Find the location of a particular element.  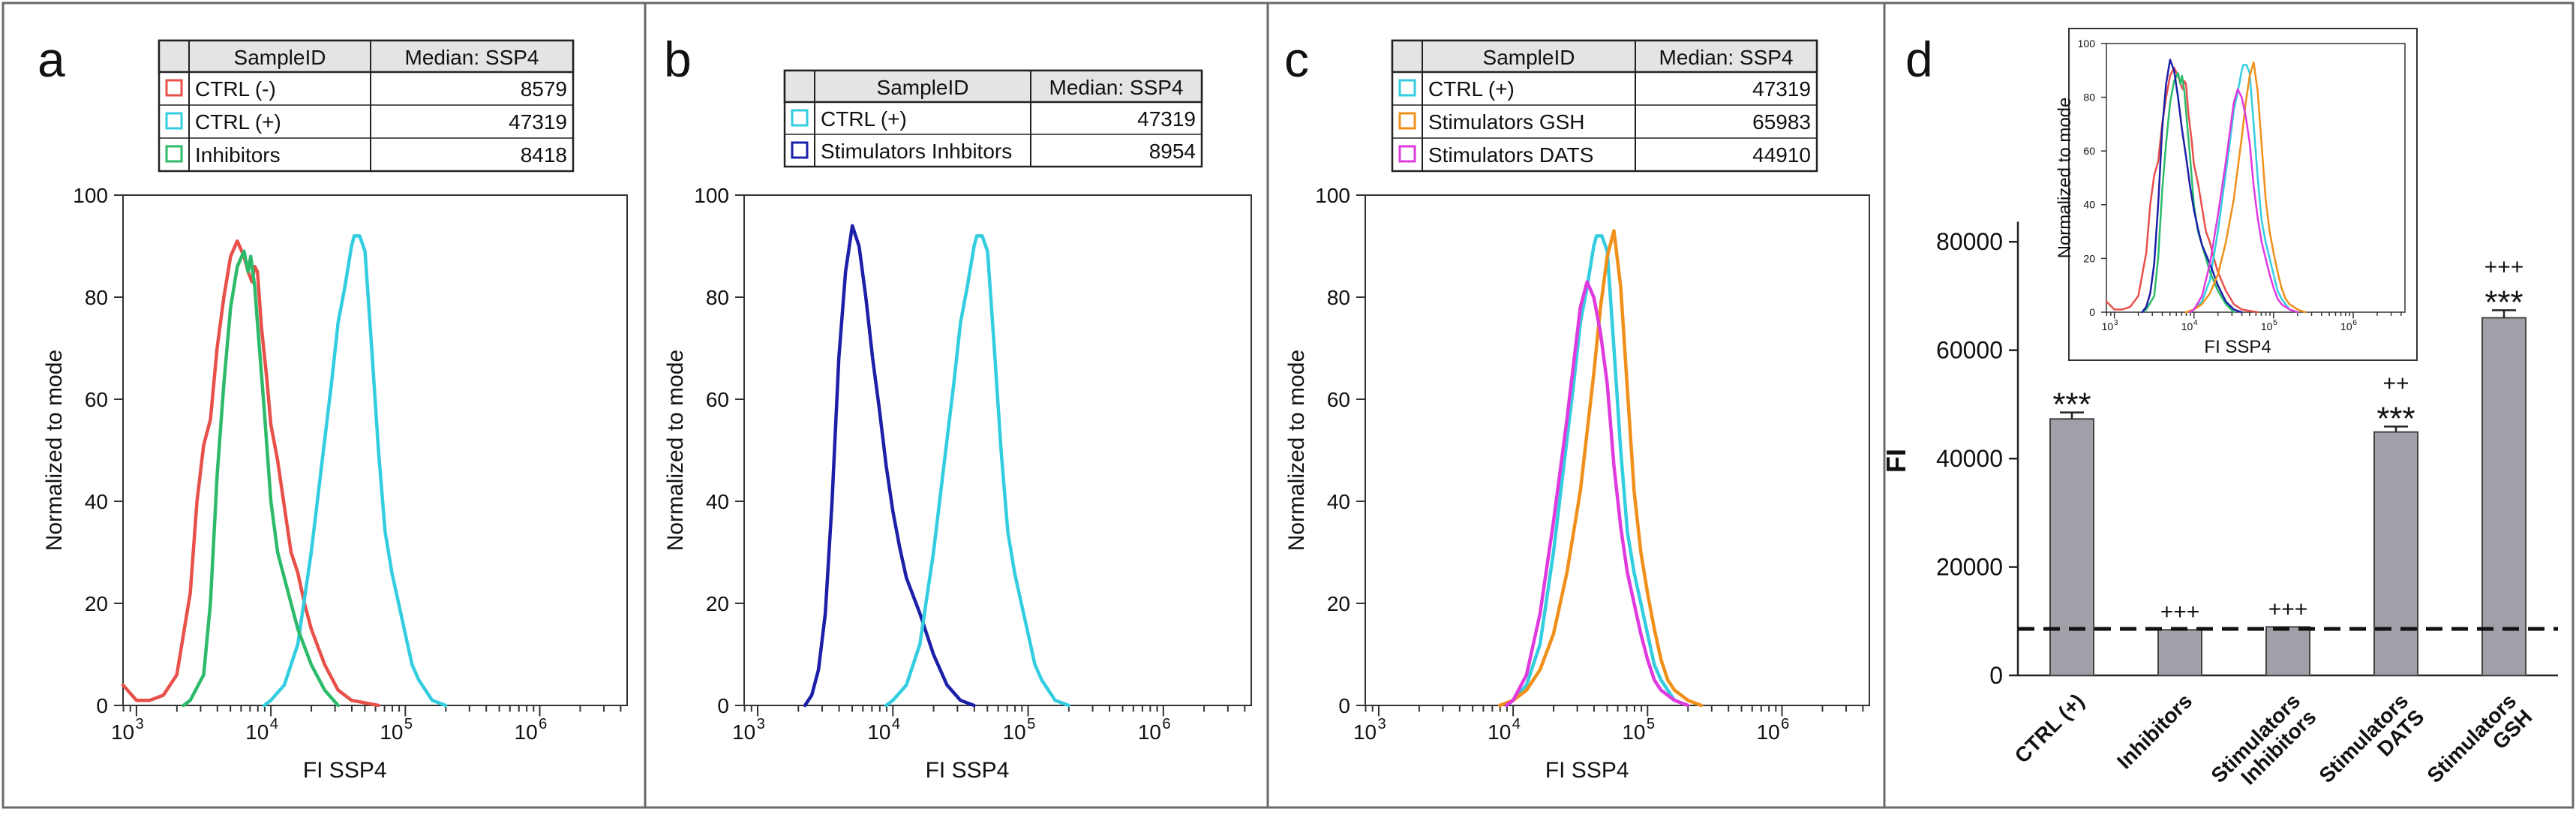

legend-label: Inhibitors is located at coordinates (238, 155).